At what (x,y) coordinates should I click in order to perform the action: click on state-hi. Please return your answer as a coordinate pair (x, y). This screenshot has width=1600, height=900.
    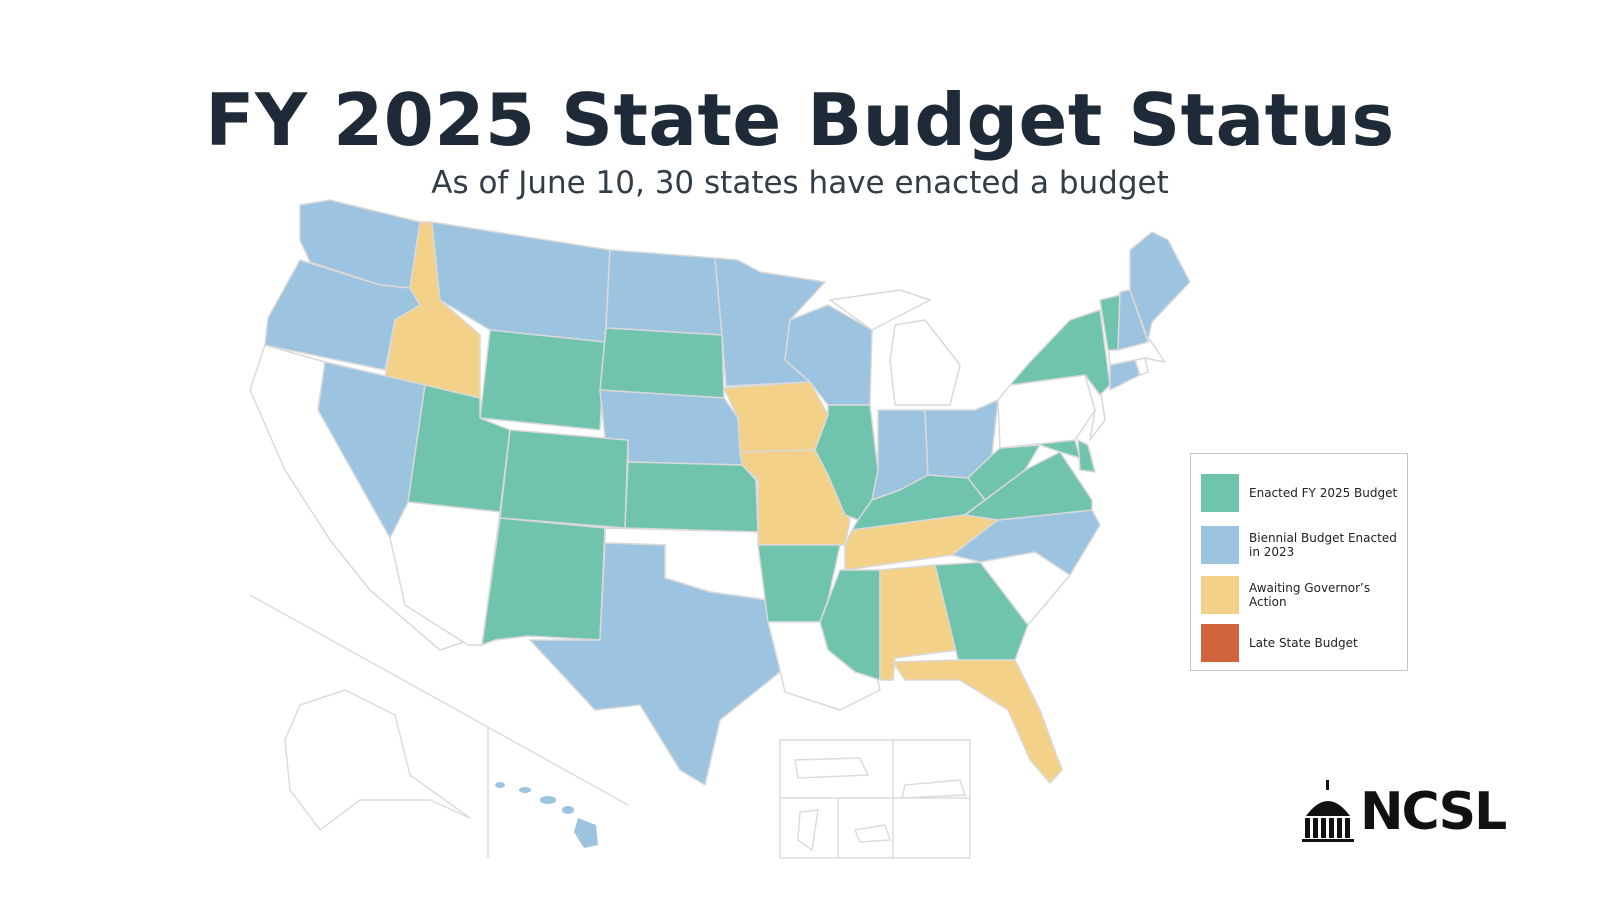
    Looking at the image, I should click on (546, 815).